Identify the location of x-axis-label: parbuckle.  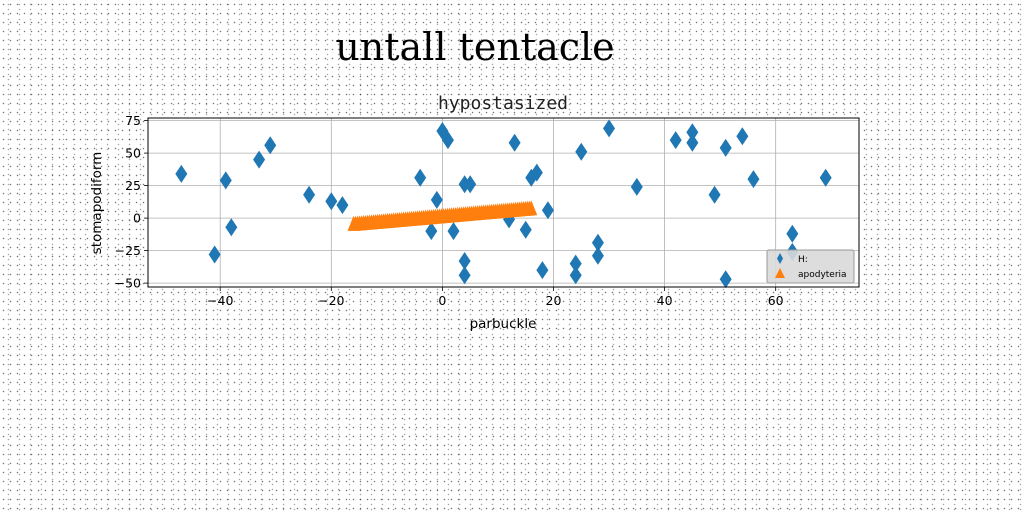
(503, 324).